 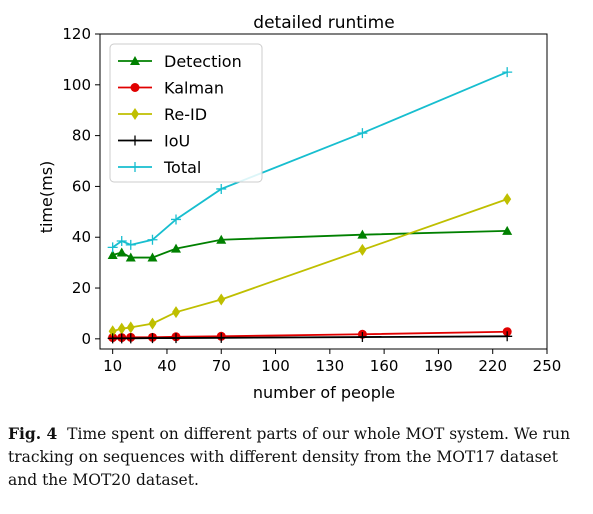 I want to click on y-tick-label: 20, so click(x=81, y=288).